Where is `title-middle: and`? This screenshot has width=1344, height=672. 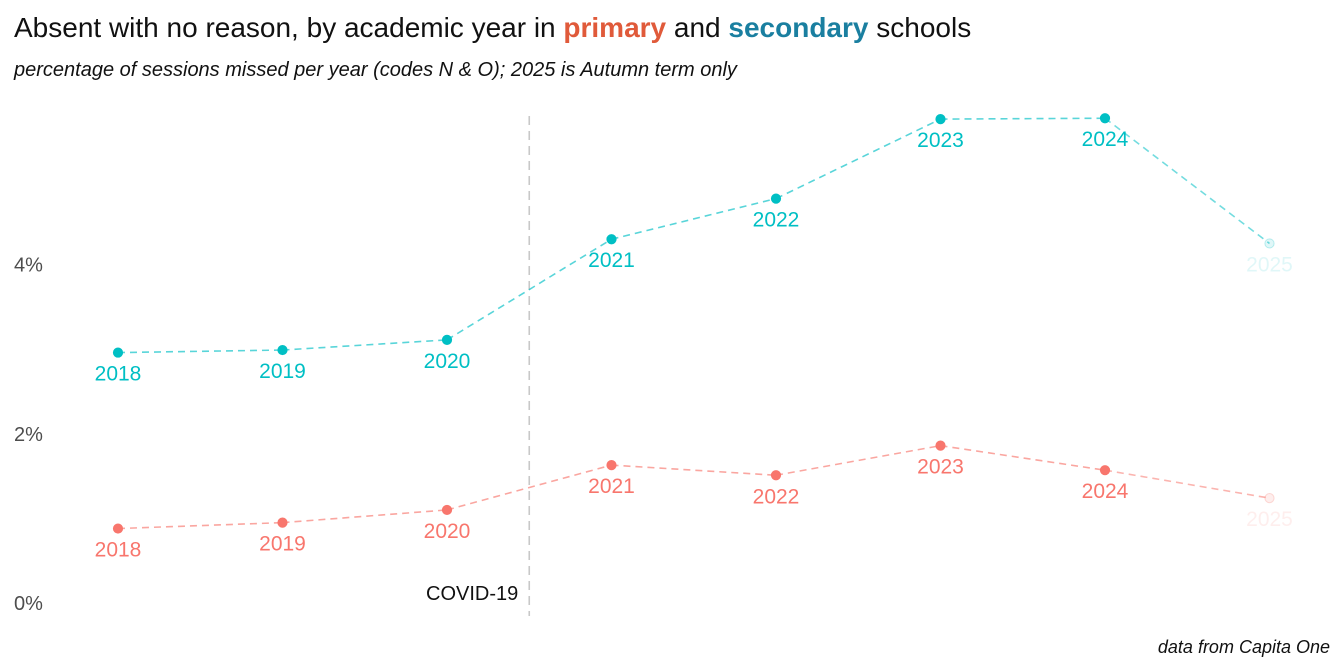 title-middle: and is located at coordinates (697, 27).